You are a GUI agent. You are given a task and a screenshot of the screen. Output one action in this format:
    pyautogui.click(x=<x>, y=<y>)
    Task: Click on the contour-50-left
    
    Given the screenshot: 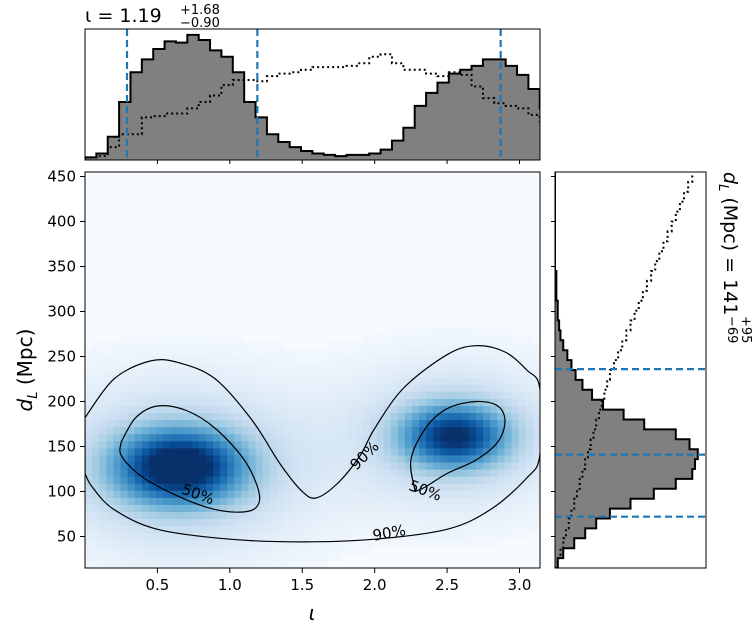 What is the action you would take?
    pyautogui.click(x=190, y=459)
    